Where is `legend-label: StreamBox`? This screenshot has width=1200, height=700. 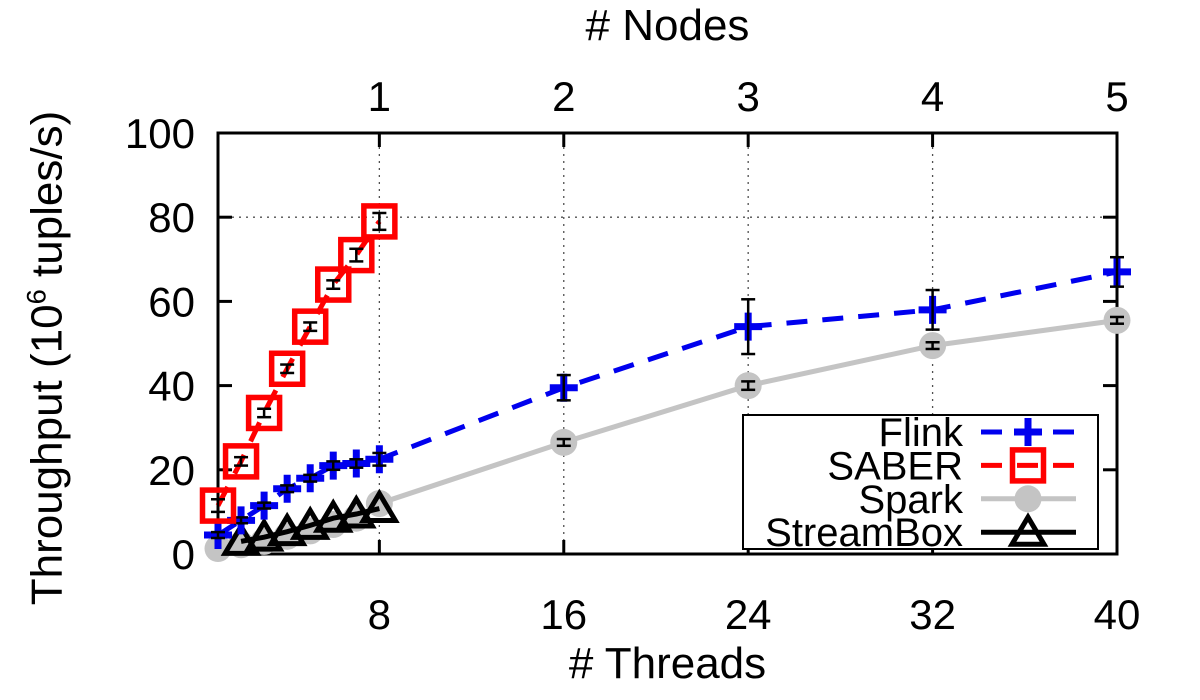 legend-label: StreamBox is located at coordinates (864, 533).